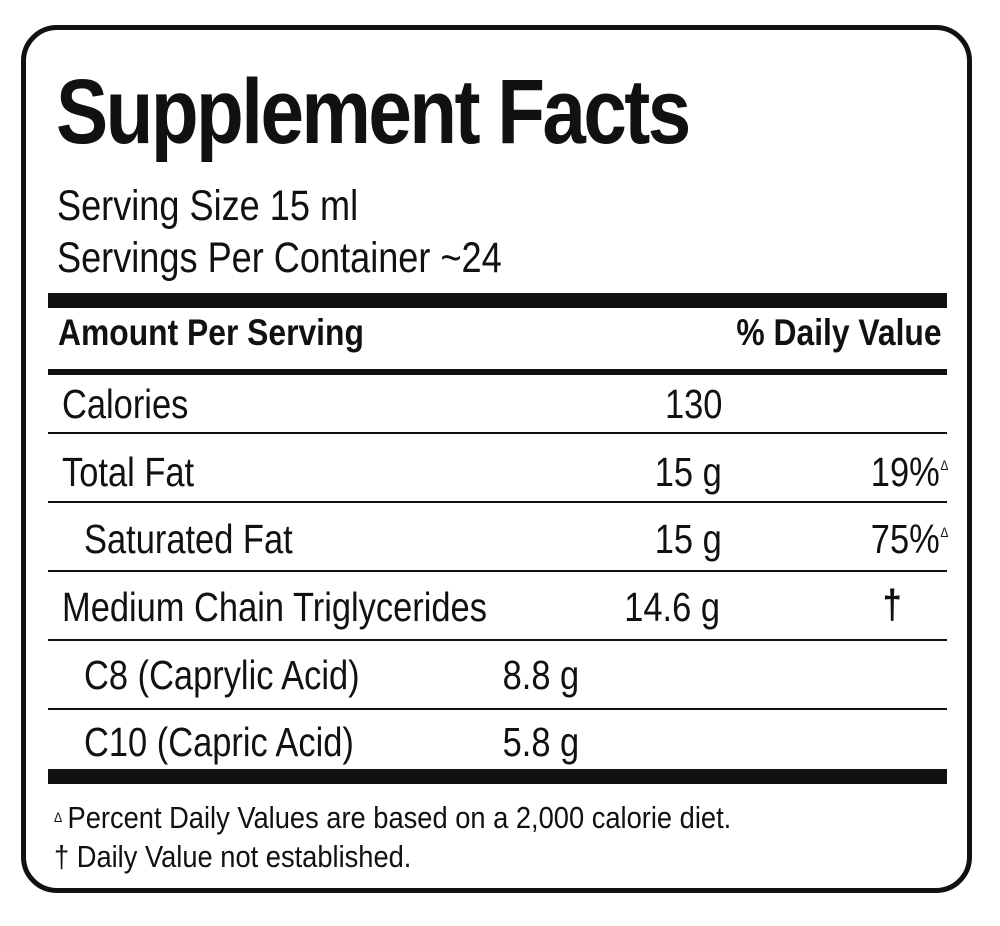 Image resolution: width=1000 pixels, height=926 pixels. Describe the element at coordinates (373, 112) in the screenshot. I see `panel-title: Supplement Facts` at that location.